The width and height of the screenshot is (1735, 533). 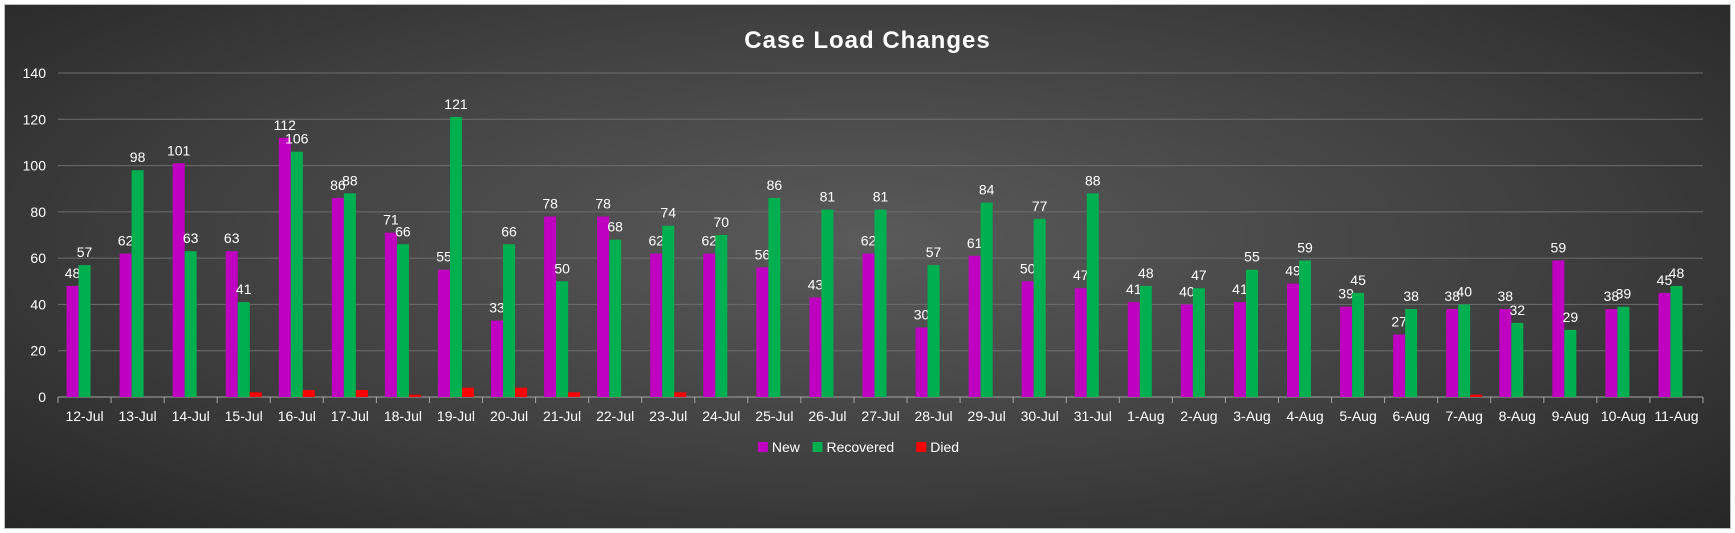 What do you see at coordinates (1093, 180) in the screenshot?
I see `data-label: 88` at bounding box center [1093, 180].